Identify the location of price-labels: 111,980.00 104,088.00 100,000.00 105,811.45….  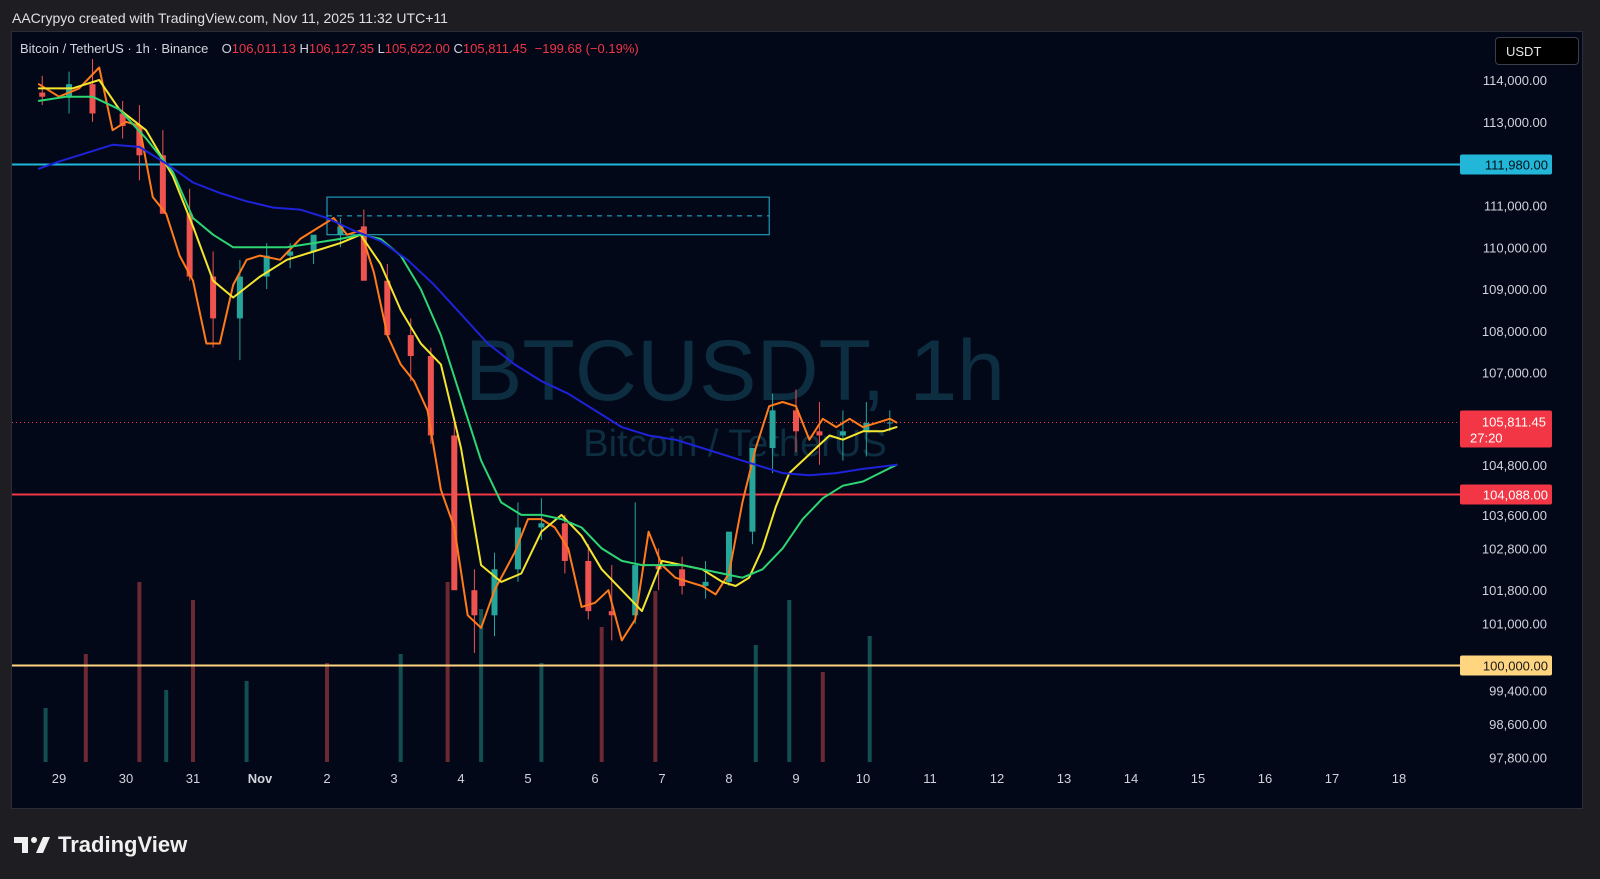
(1506, 415).